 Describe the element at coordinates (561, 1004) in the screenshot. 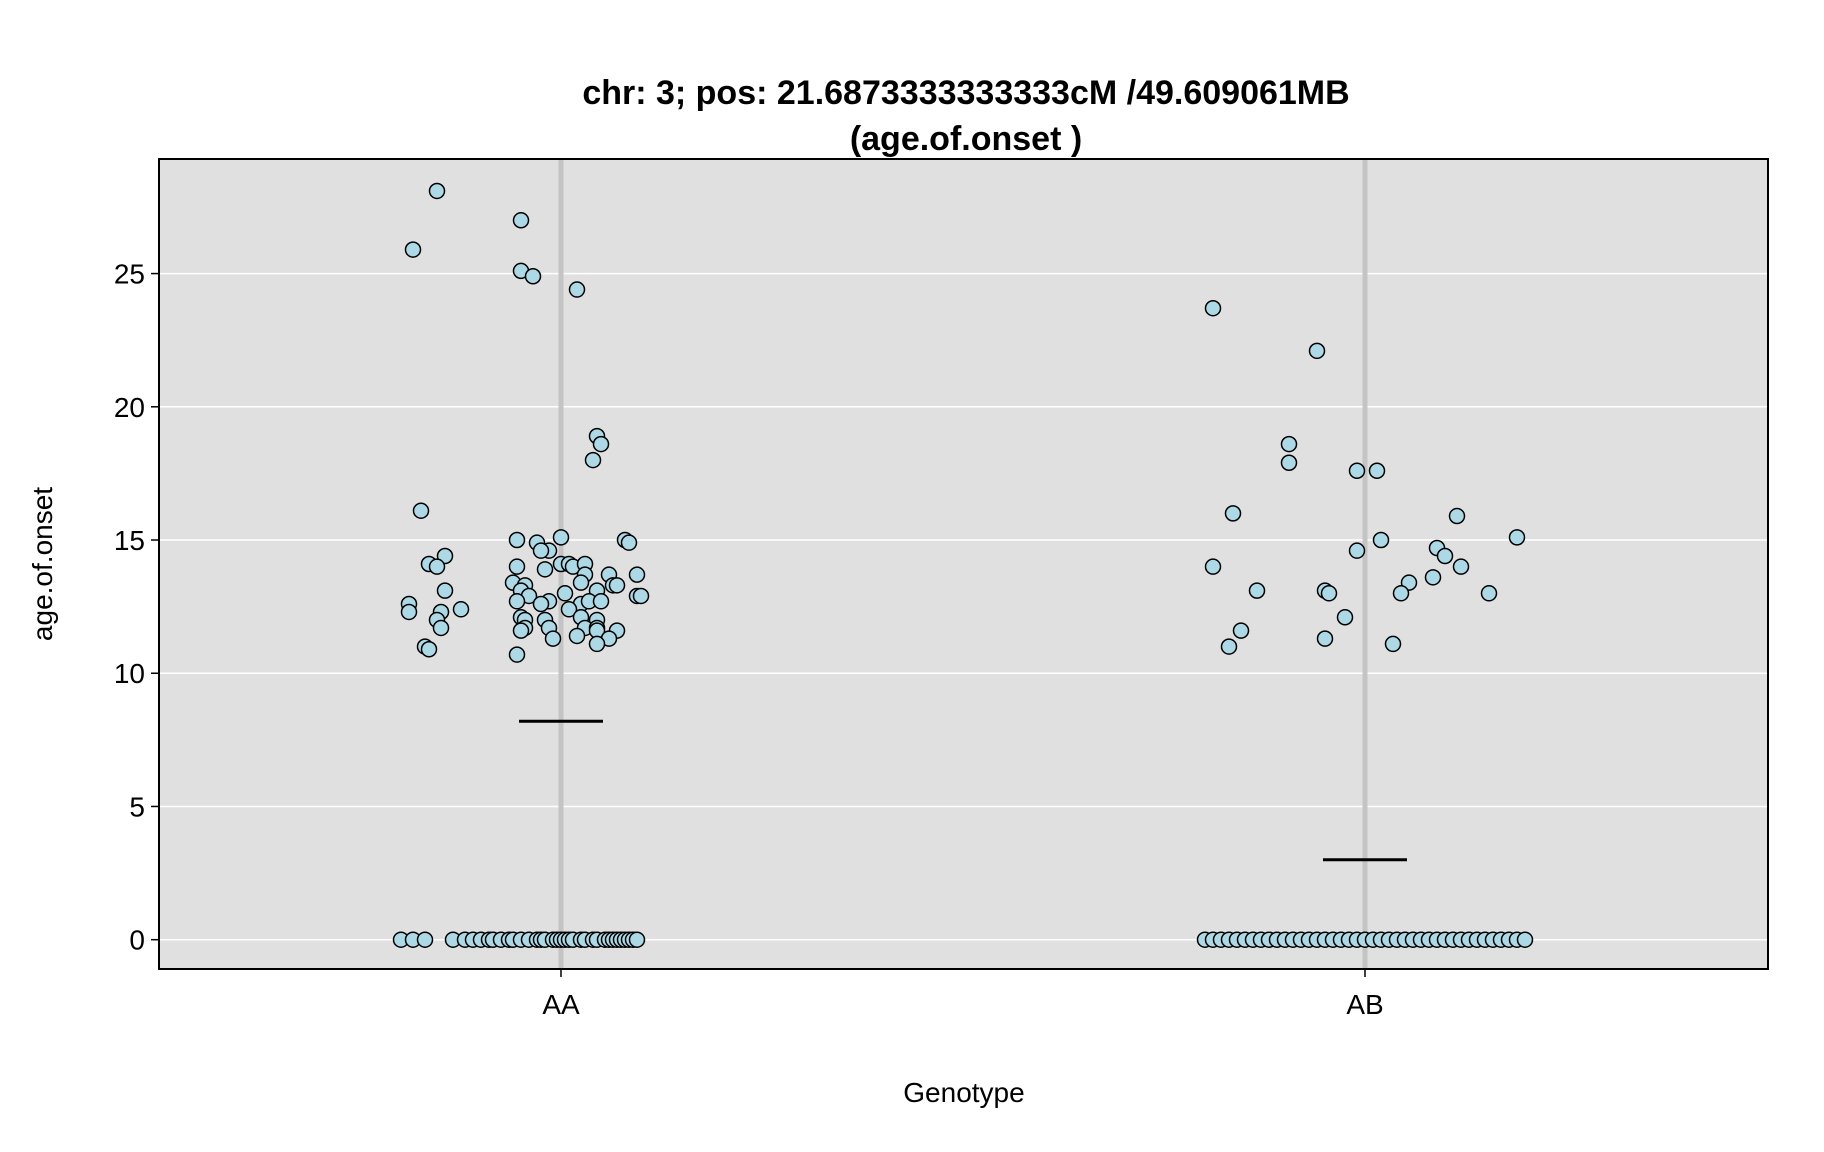

I see `x-tick-label-aa: AA` at that location.